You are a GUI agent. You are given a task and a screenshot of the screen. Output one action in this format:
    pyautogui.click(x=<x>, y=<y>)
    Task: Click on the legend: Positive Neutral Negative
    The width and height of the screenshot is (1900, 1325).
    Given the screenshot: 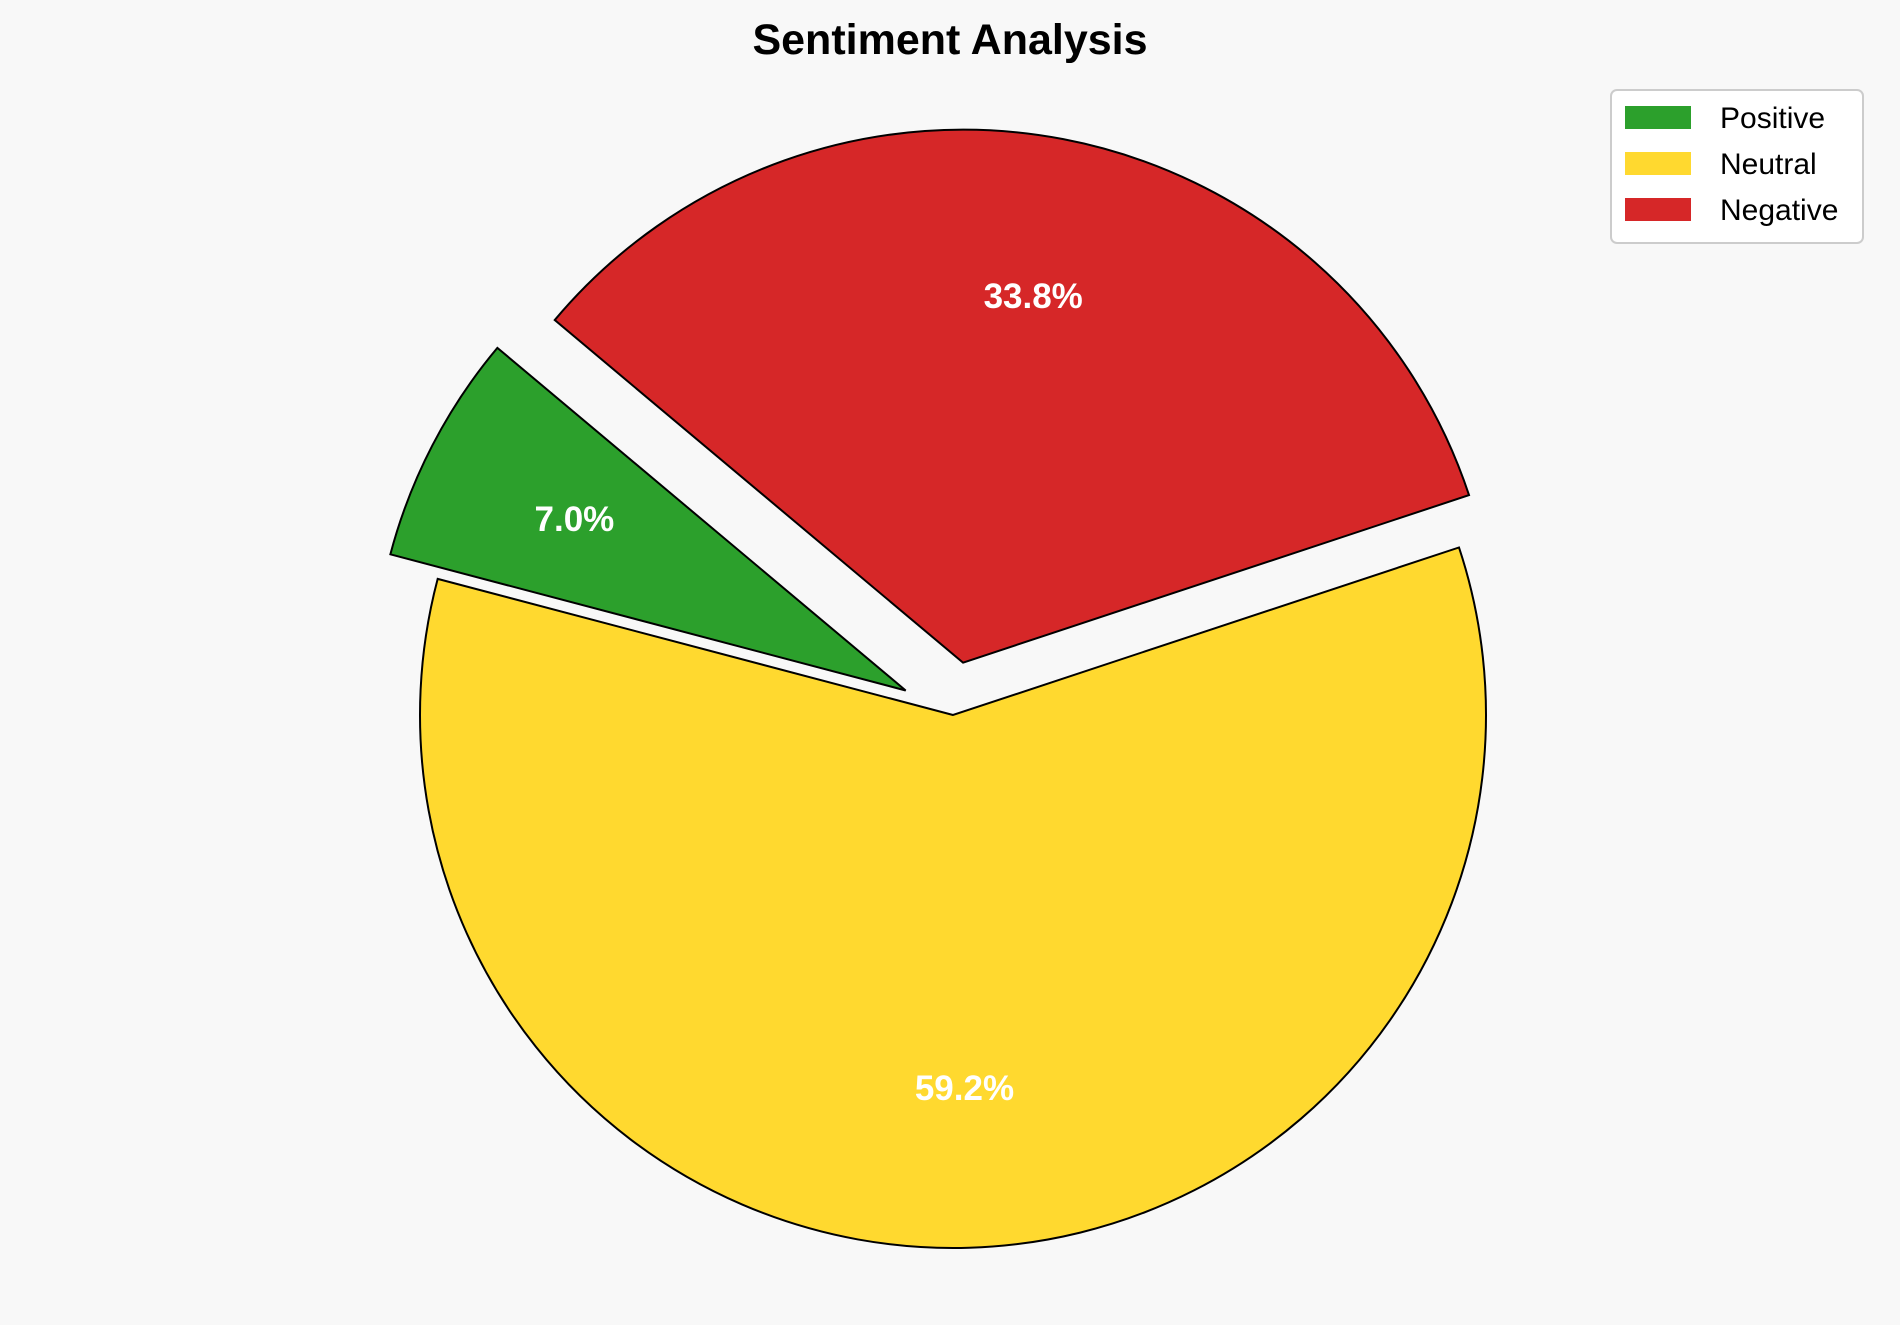 What is the action you would take?
    pyautogui.click(x=1737, y=166)
    